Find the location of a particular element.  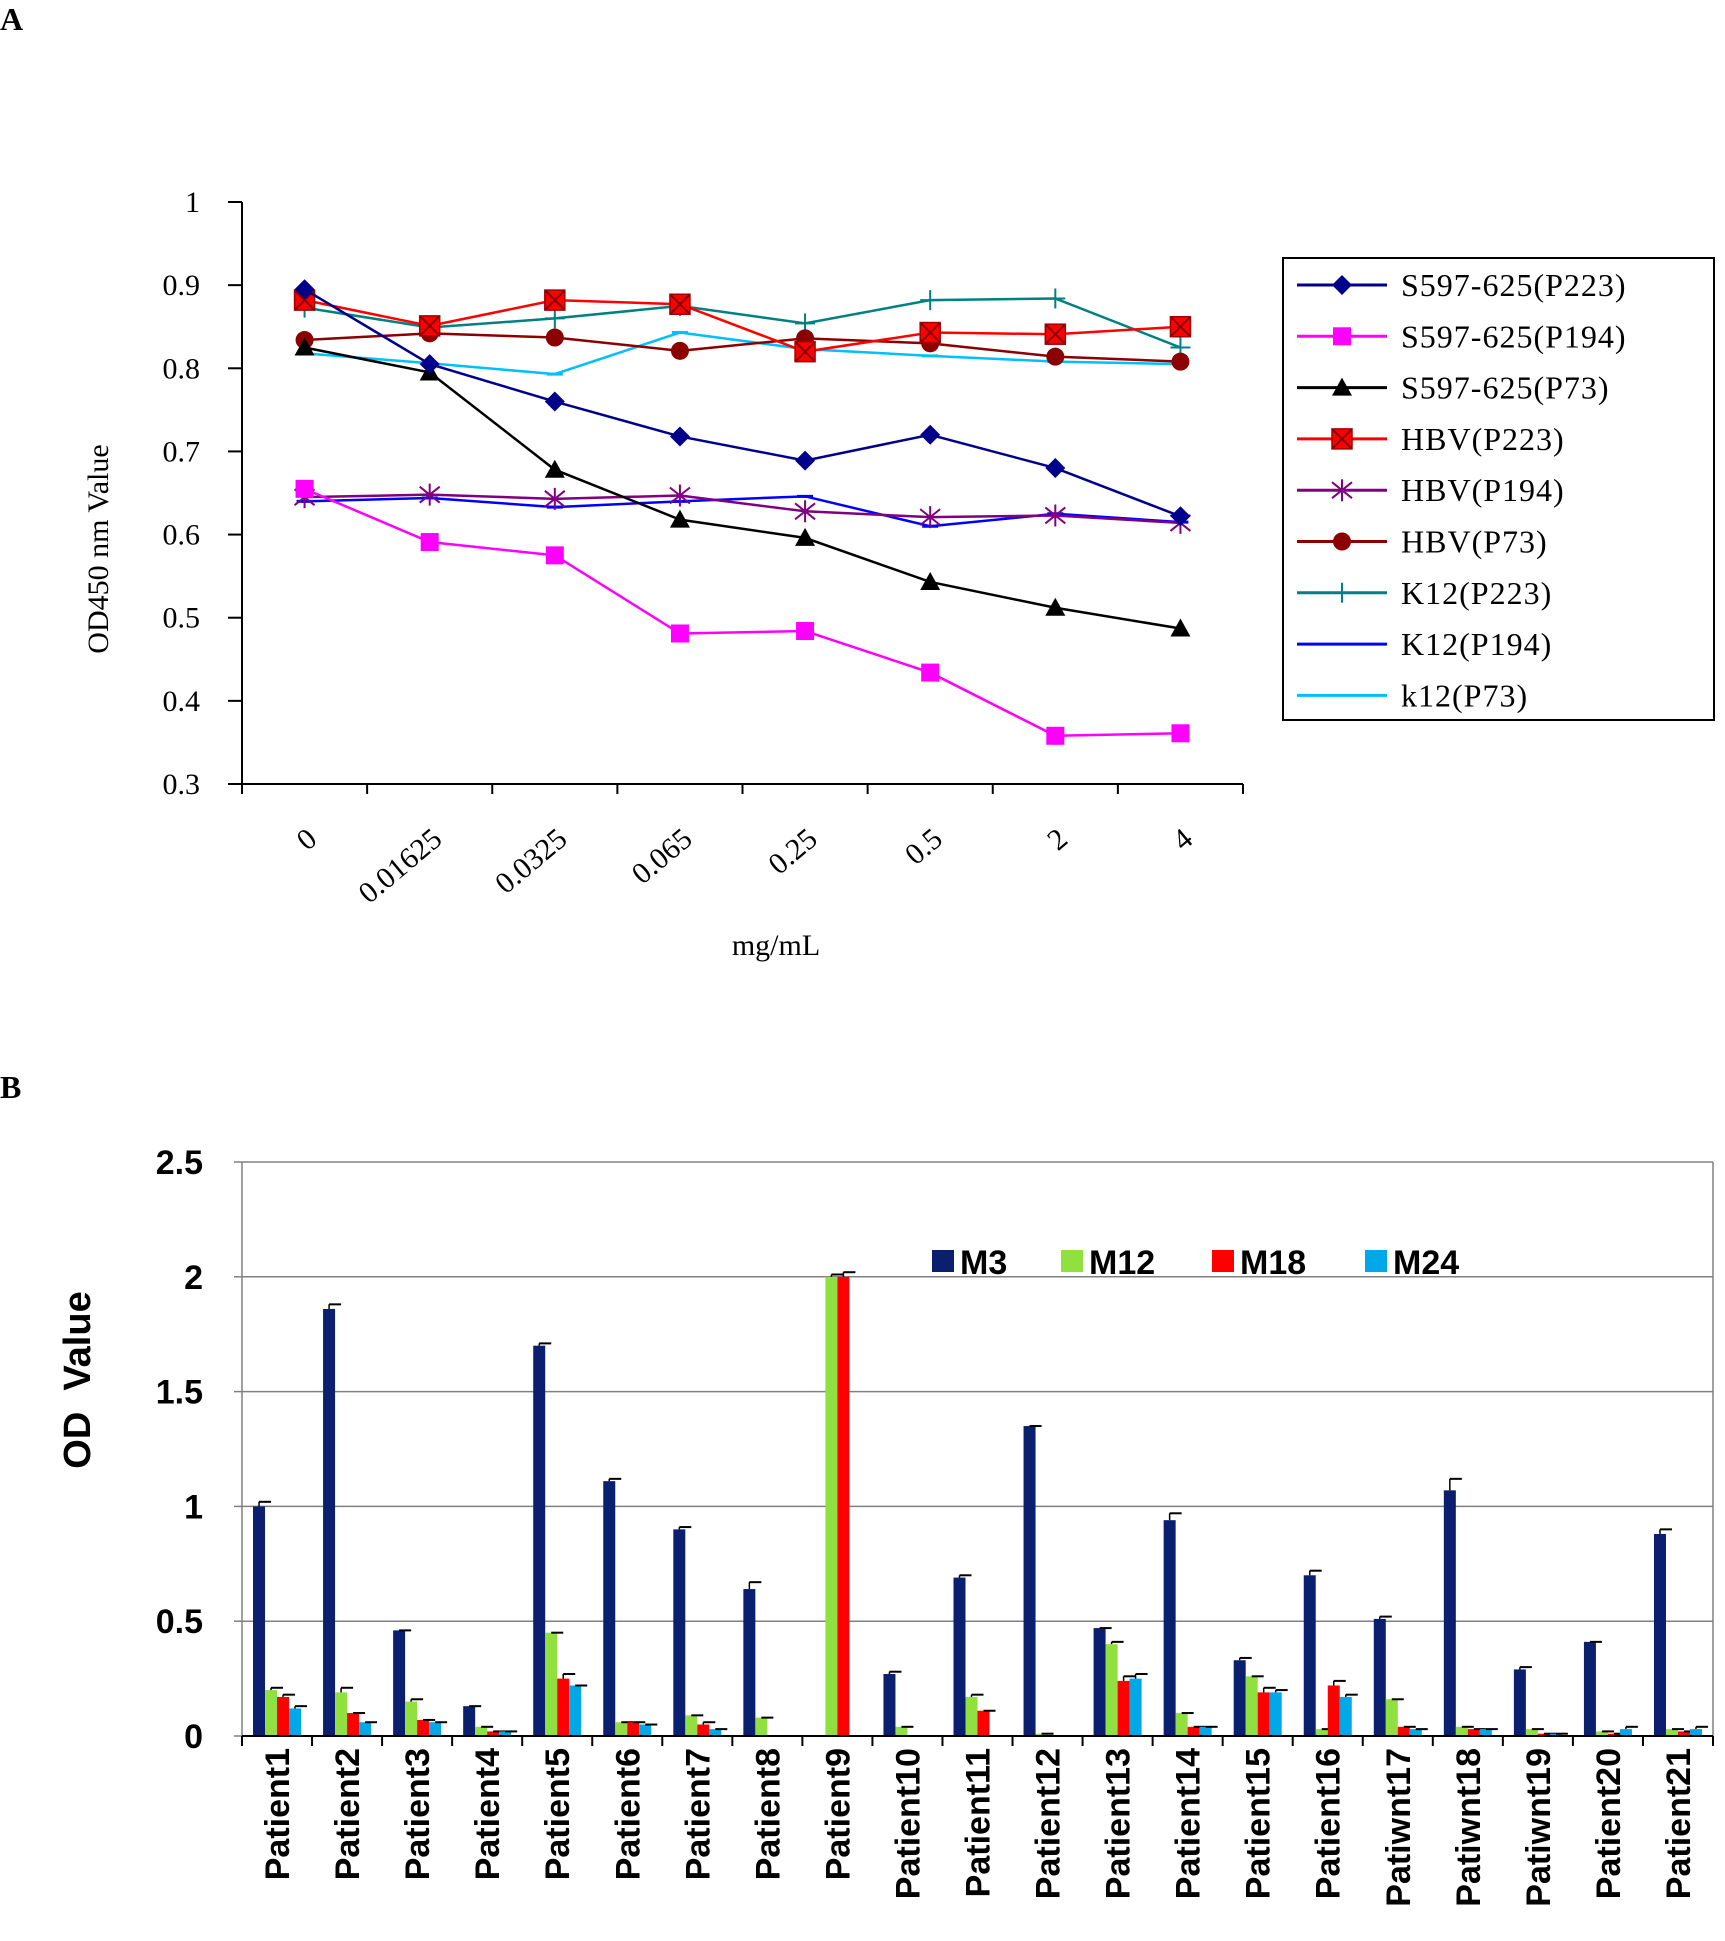

x-tick-label: Patient21 is located at coordinates (1679, 1823).